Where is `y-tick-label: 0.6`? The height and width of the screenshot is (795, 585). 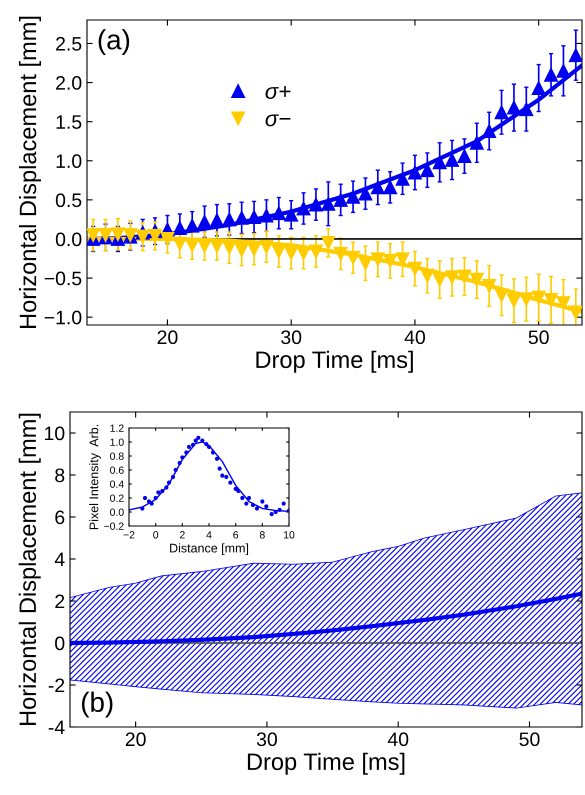 y-tick-label: 0.6 is located at coordinates (117, 470).